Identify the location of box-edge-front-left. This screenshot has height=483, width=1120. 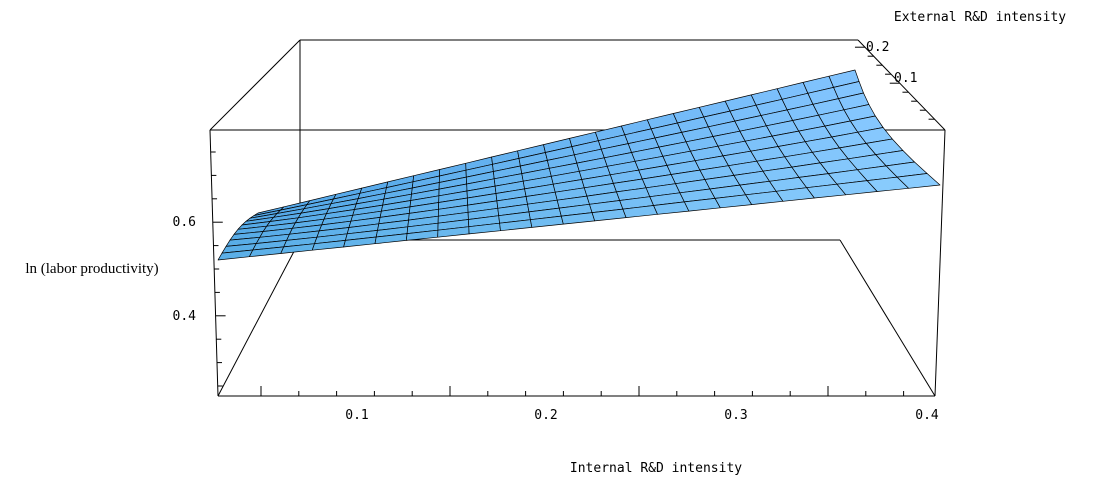
(214, 263).